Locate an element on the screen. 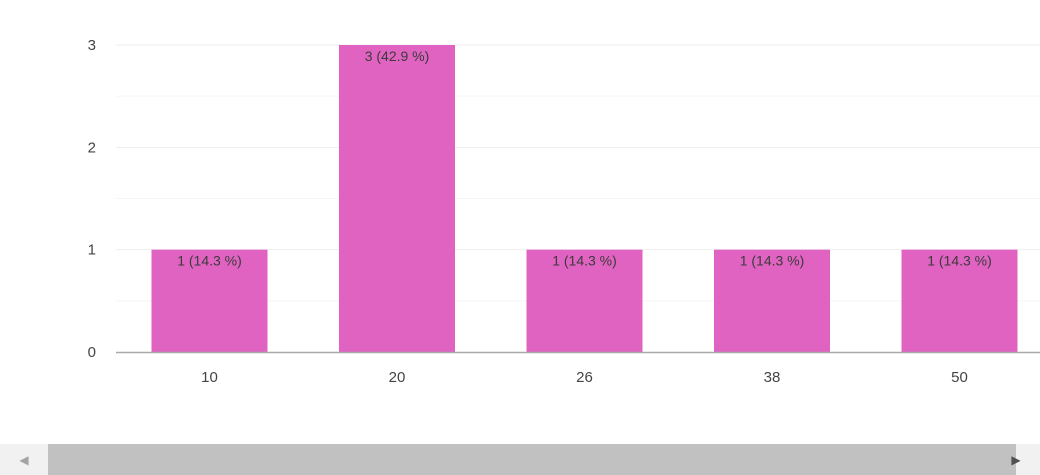 This screenshot has height=475, width=1040. y-tick-label: 3 is located at coordinates (92, 45).